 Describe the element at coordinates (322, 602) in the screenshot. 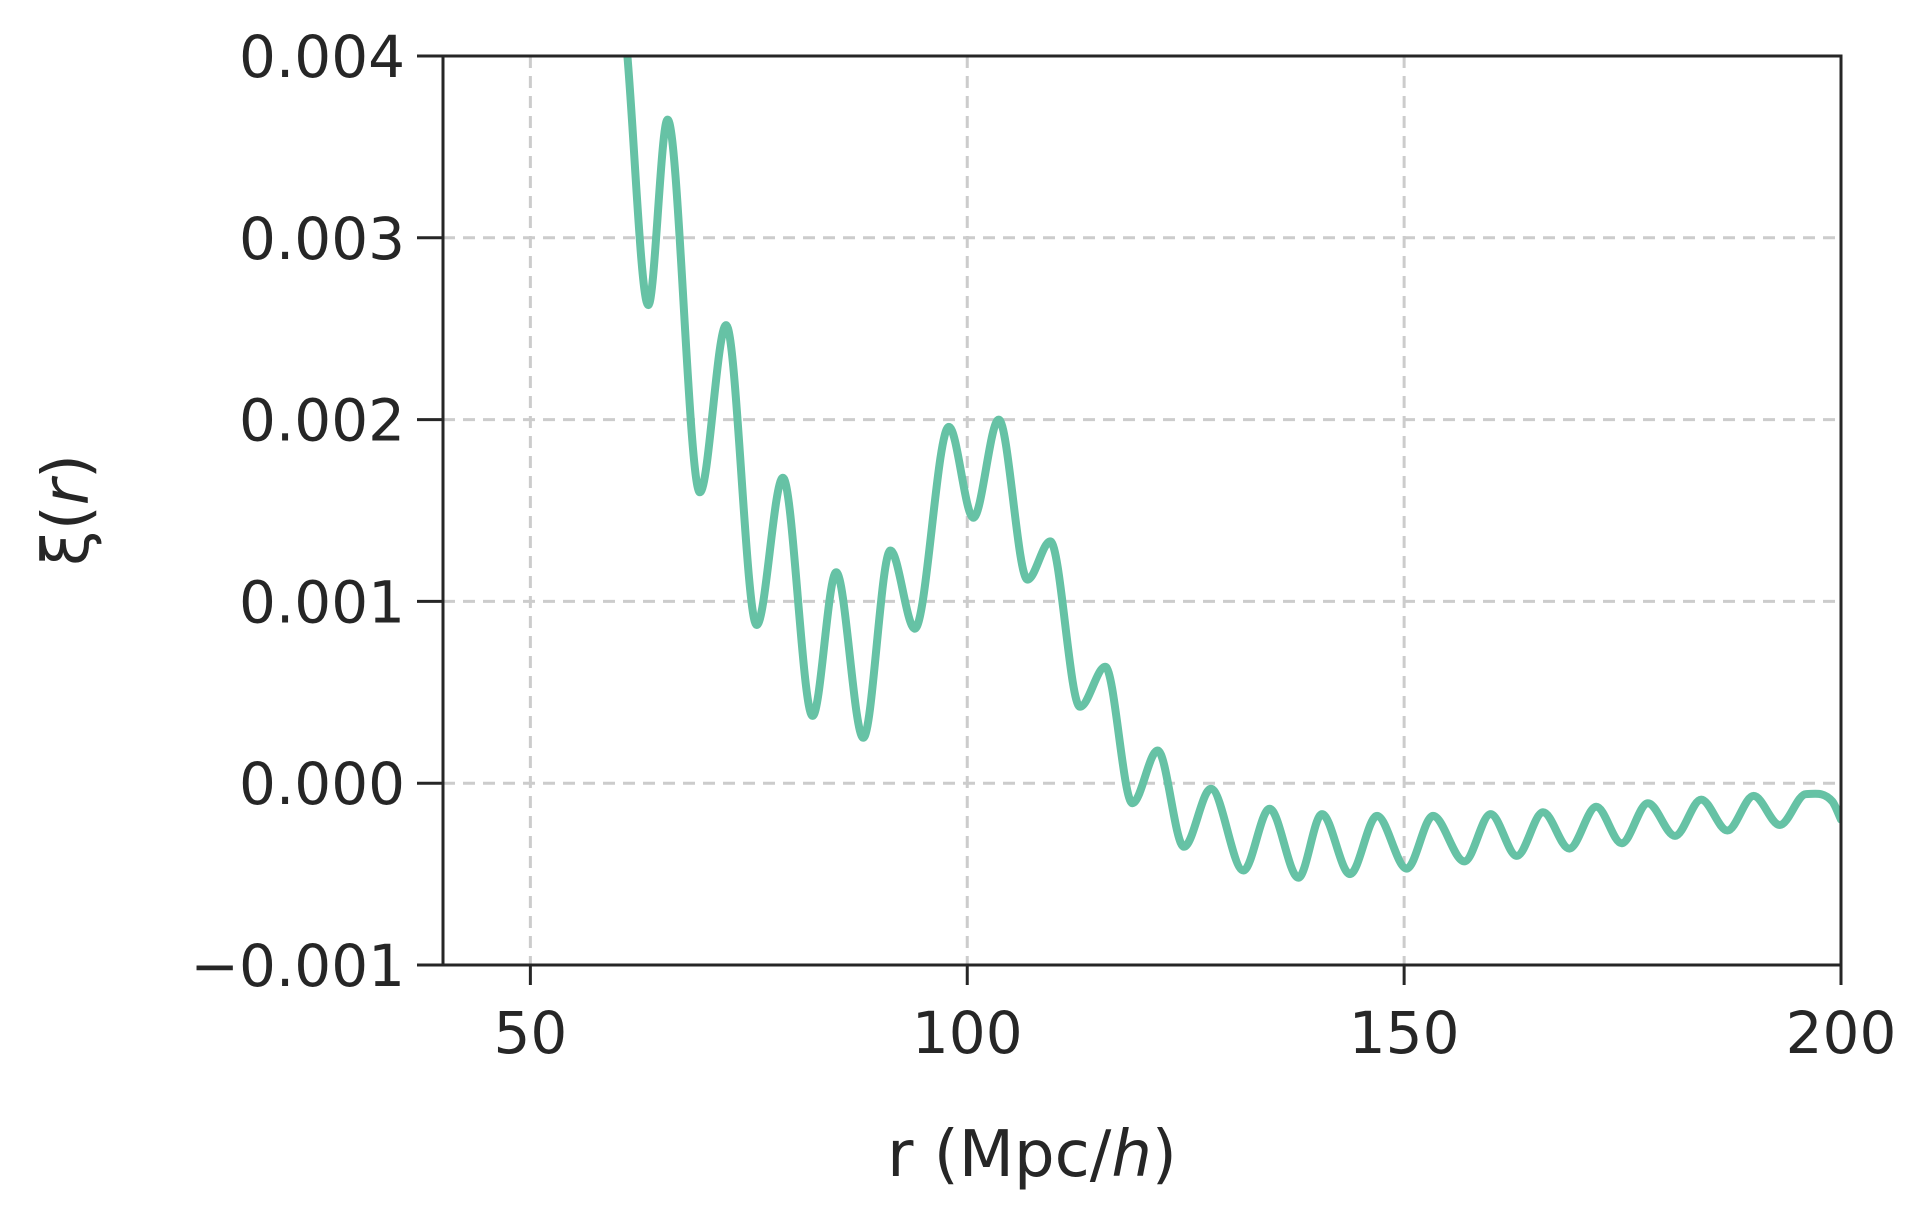

I see `y-tick-label: 0.001` at that location.